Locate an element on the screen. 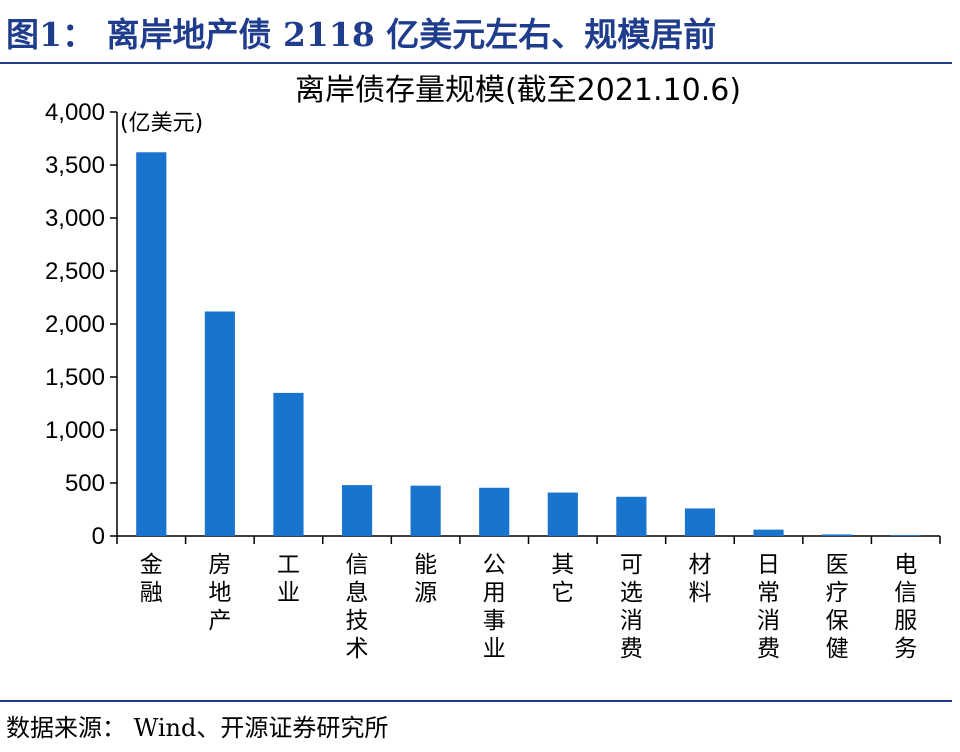 This screenshot has height=752, width=960. unit-label: (亿美元) is located at coordinates (161, 123).